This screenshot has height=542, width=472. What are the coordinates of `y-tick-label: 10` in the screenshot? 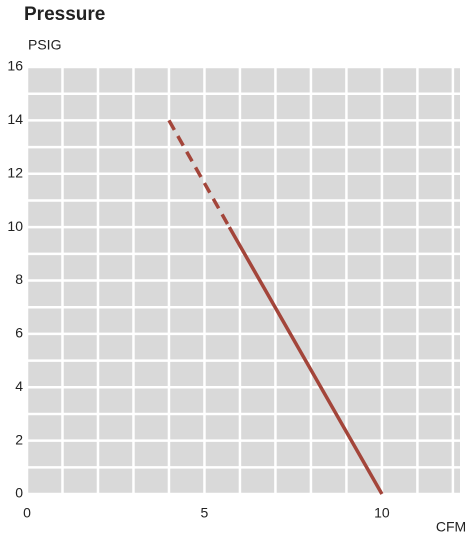 It's located at (15, 226).